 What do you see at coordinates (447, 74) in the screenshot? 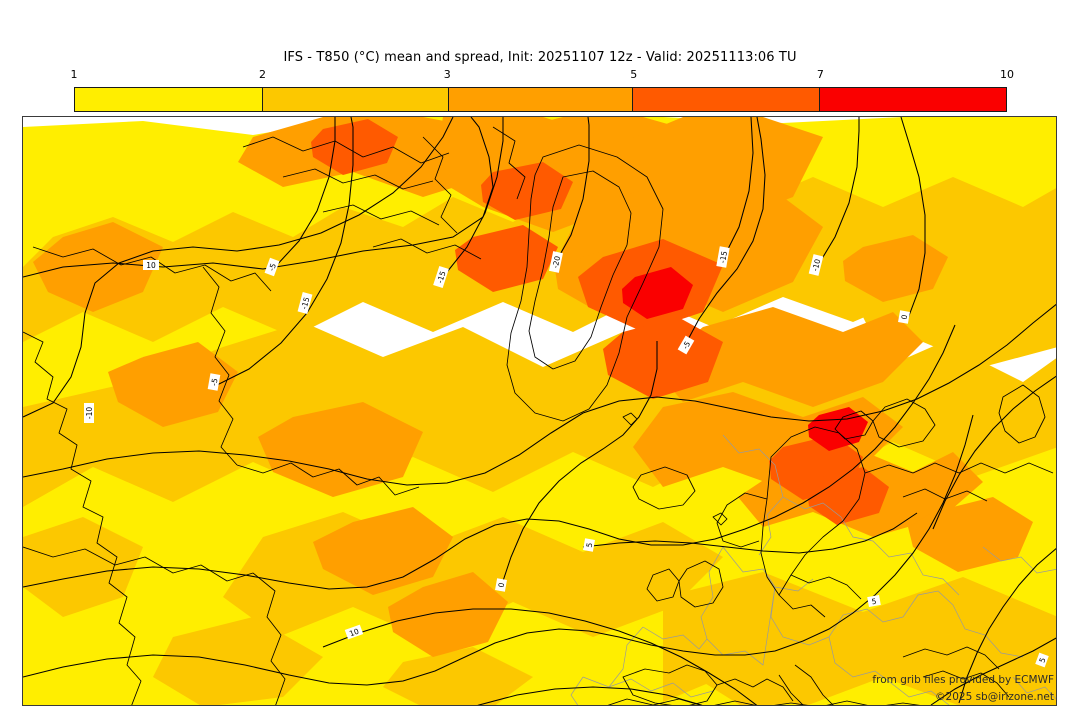
I see `colorbar-tick-3: 3` at bounding box center [447, 74].